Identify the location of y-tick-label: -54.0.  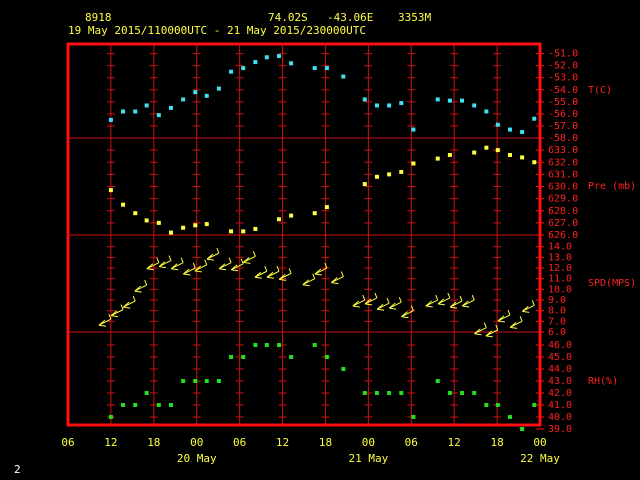
(563, 90).